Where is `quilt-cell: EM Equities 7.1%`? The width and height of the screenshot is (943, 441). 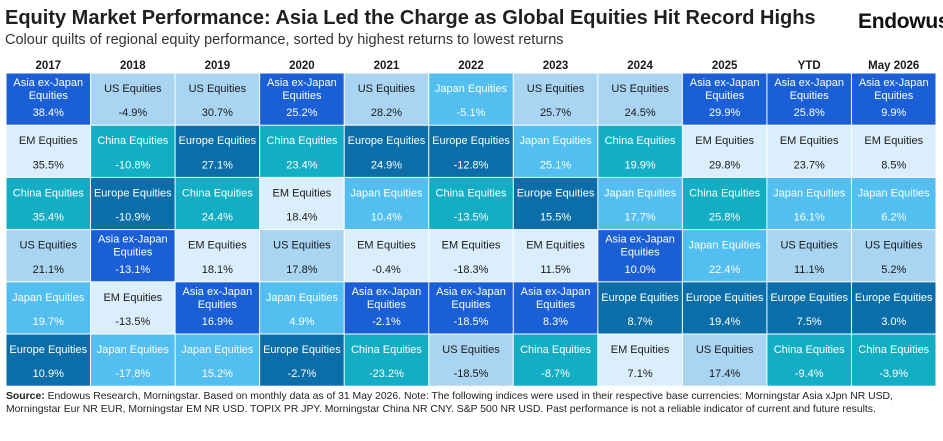 quilt-cell: EM Equities 7.1% is located at coordinates (640, 360).